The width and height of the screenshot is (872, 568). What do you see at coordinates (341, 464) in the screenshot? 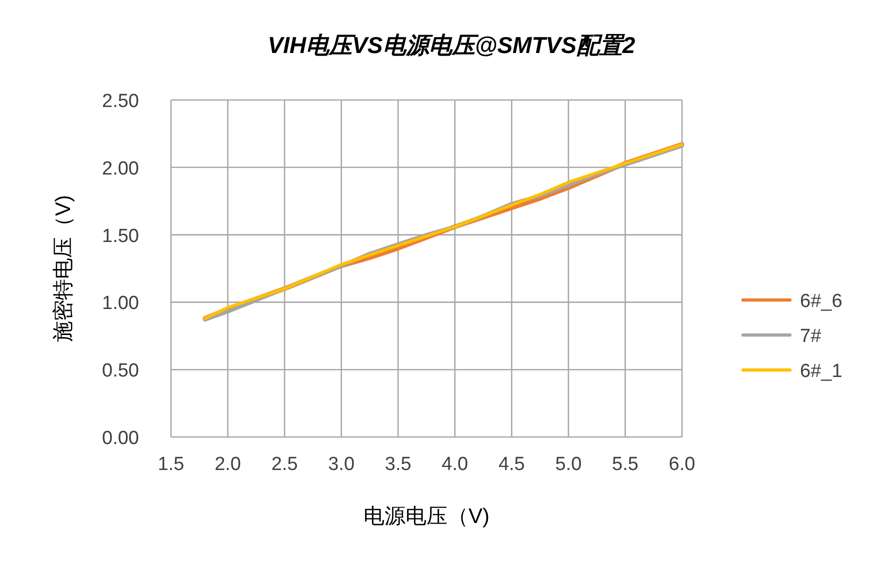
I see `x-tick-label: 3.0` at bounding box center [341, 464].